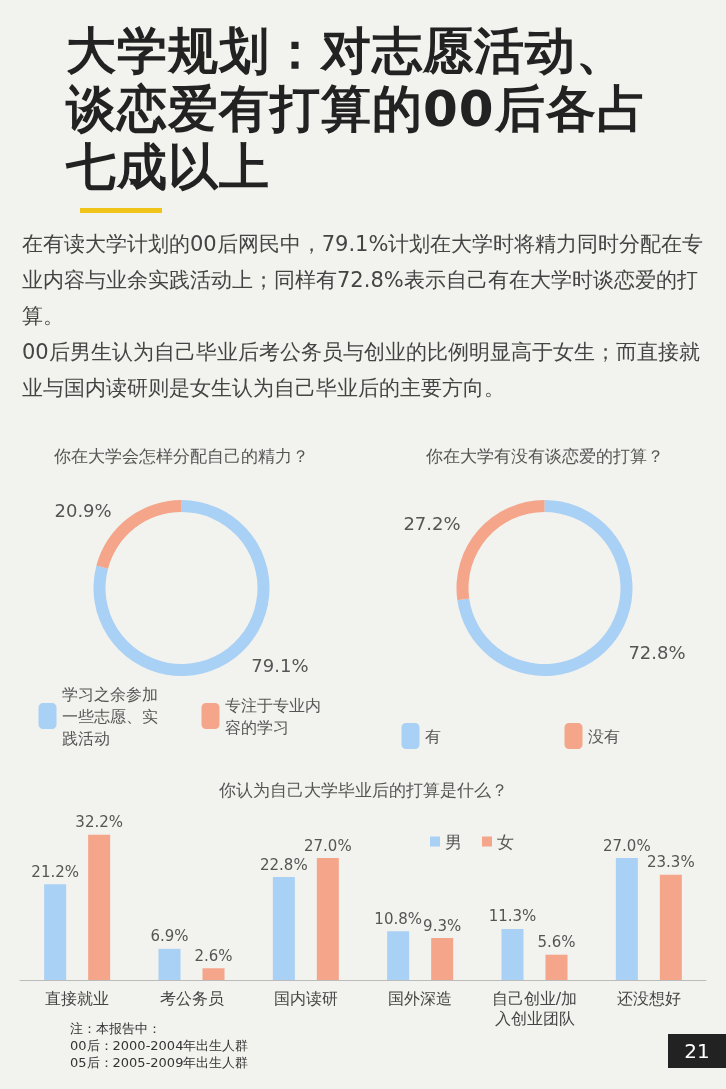  Describe the element at coordinates (362, 789) in the screenshot. I see `chart-title: 你认为自己大学毕业后的打算是什么？` at that location.